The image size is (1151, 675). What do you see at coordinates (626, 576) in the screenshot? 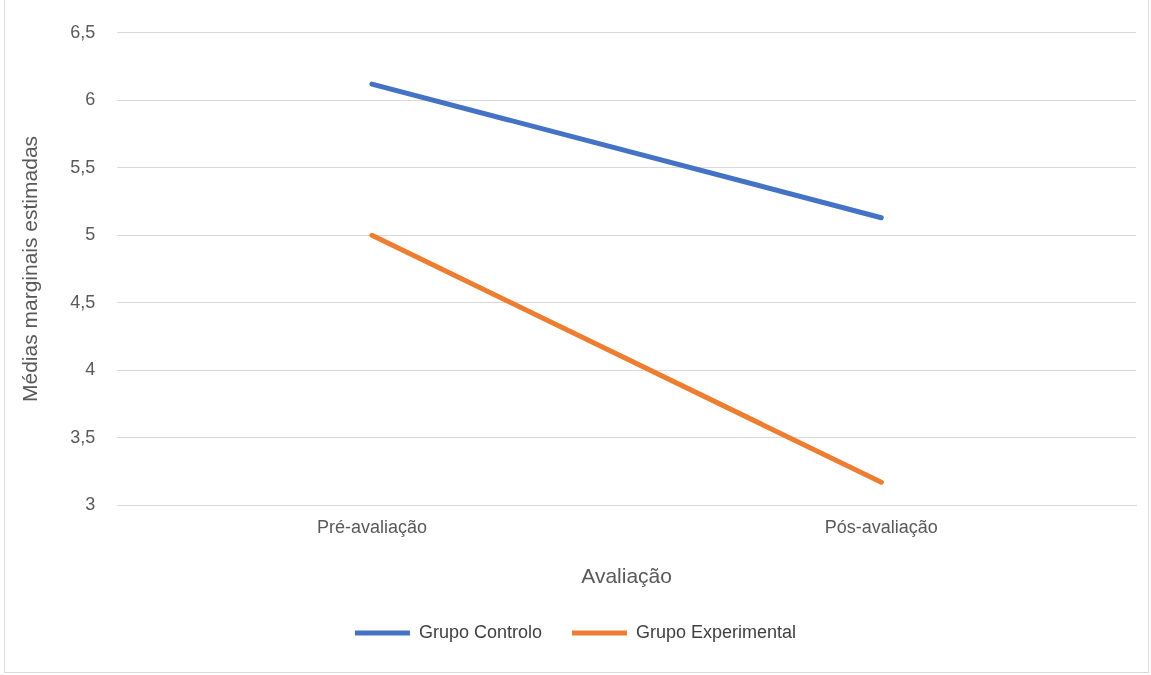
I see `x-axis-title: Avaliação` at bounding box center [626, 576].